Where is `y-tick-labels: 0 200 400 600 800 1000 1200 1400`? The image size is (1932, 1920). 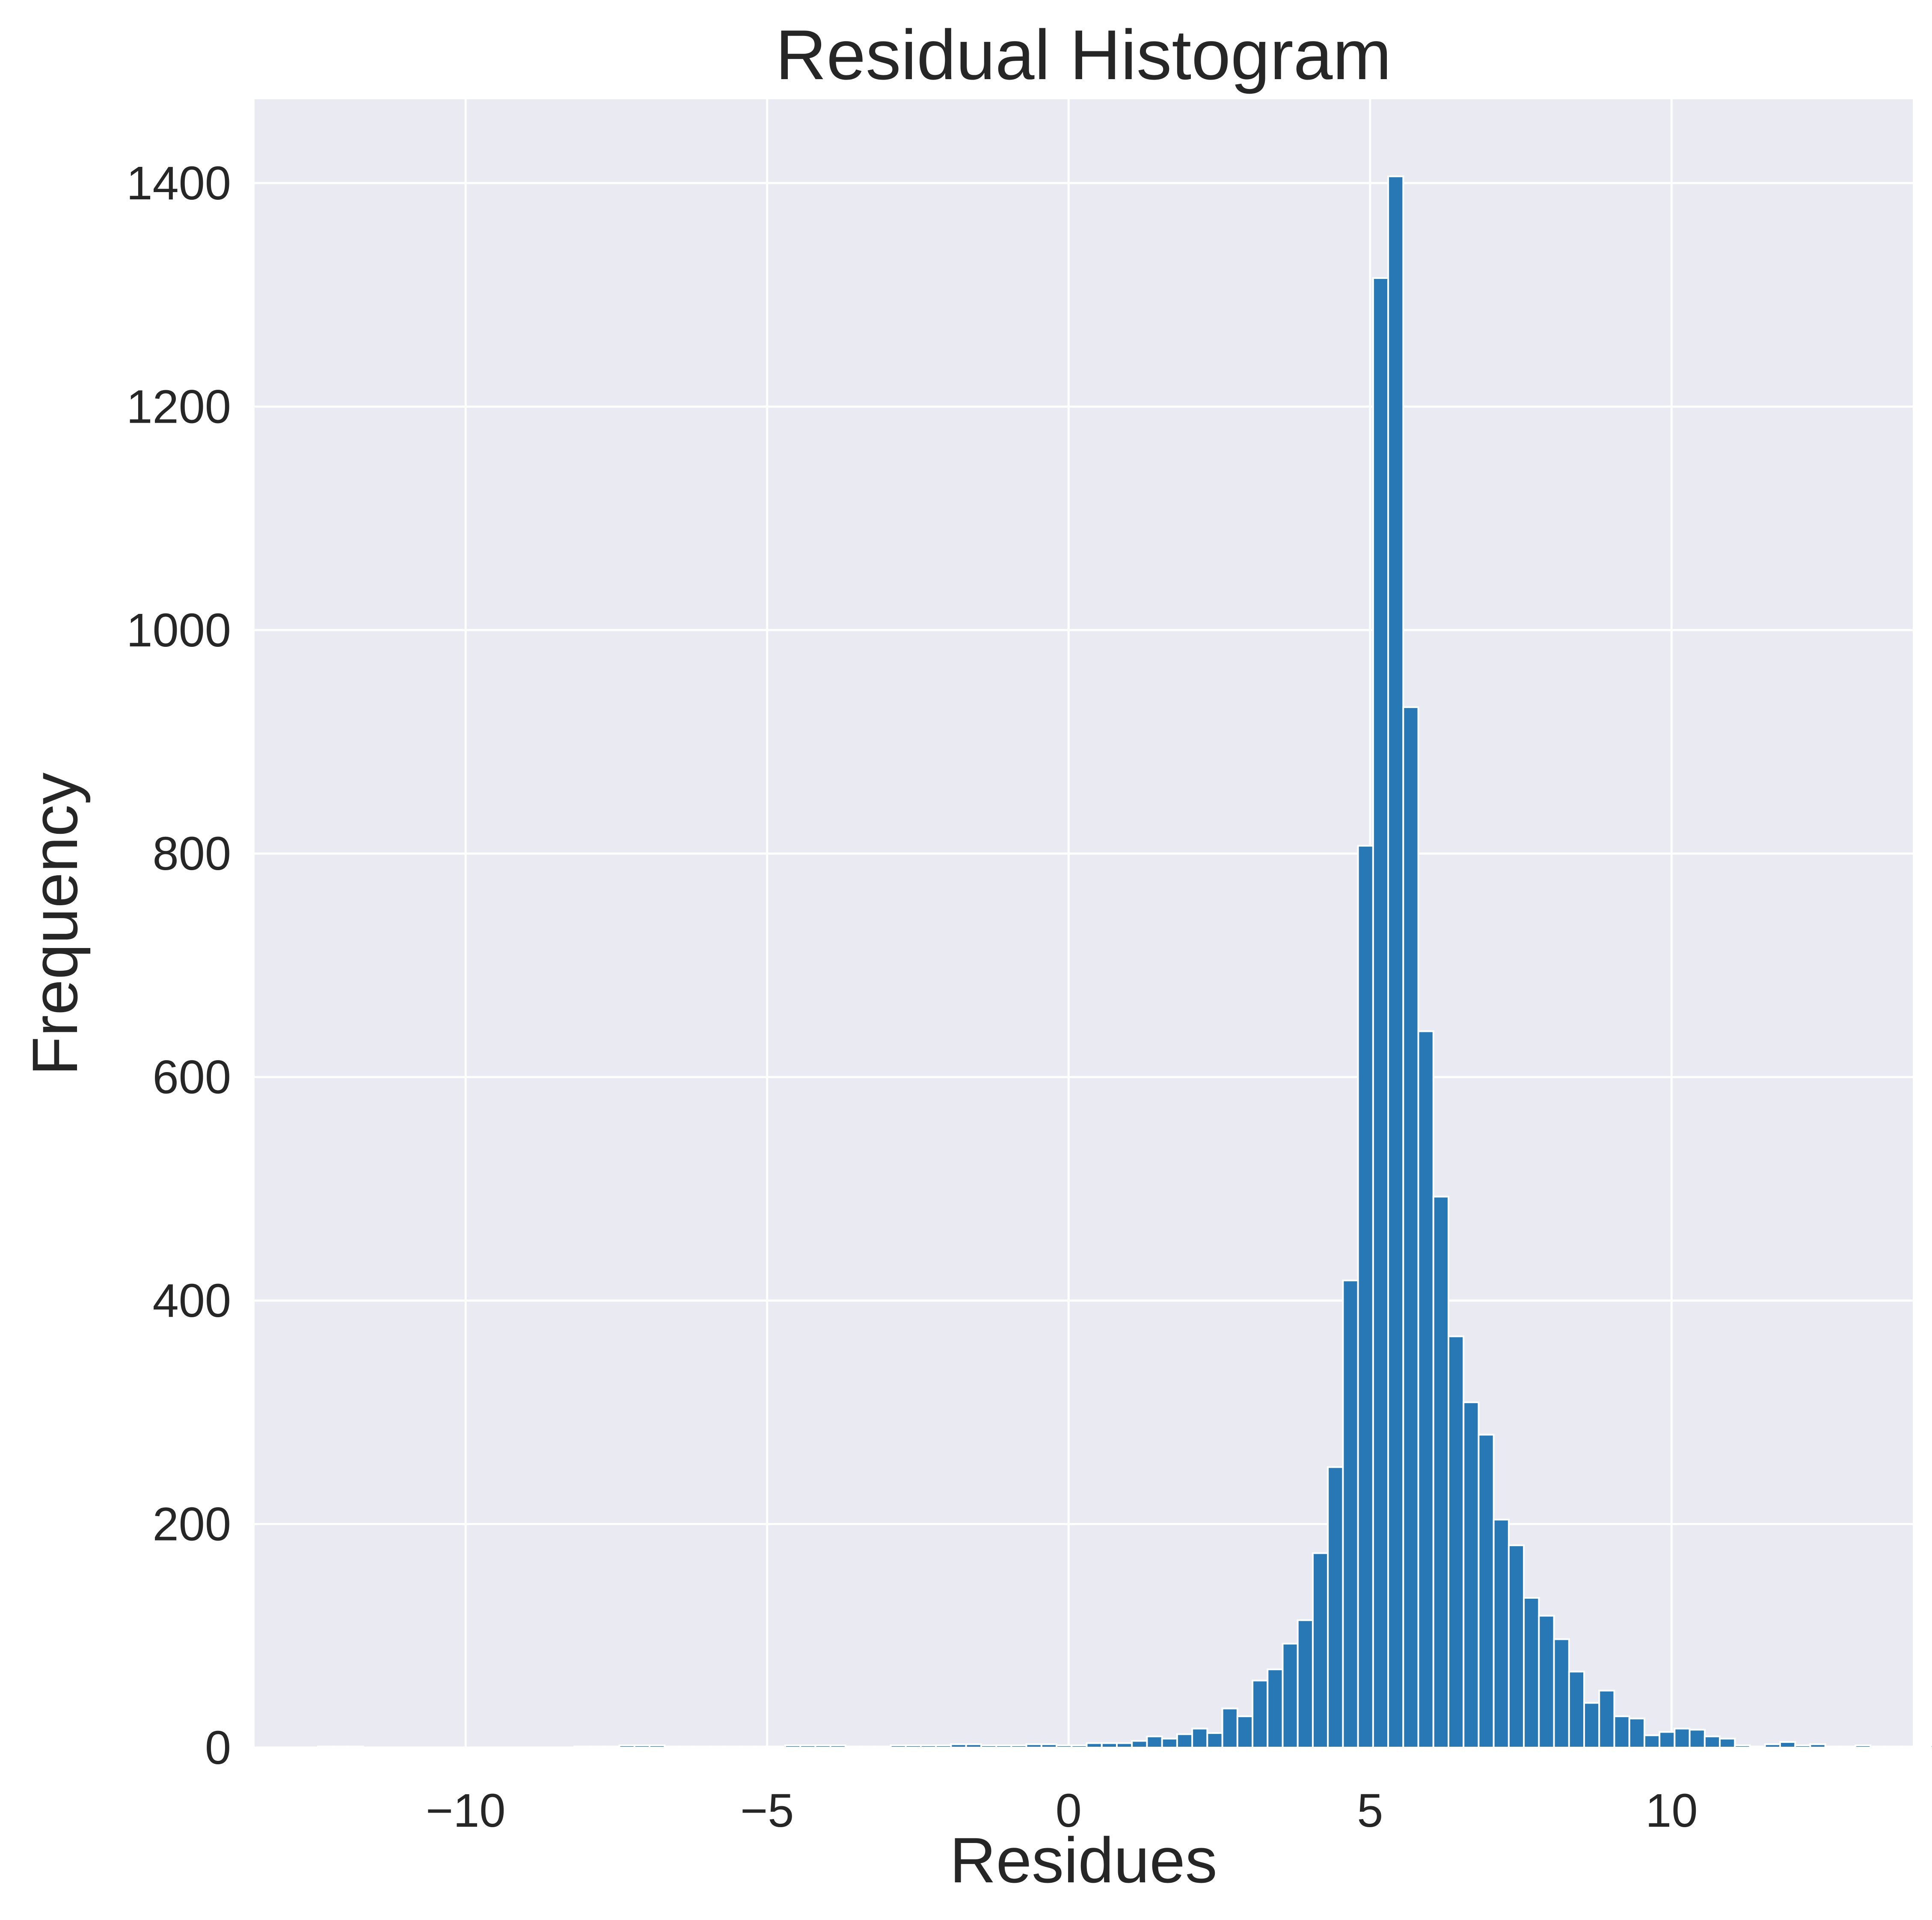
y-tick-labels: 0 200 400 600 800 1000 1200 1400 is located at coordinates (178, 965).